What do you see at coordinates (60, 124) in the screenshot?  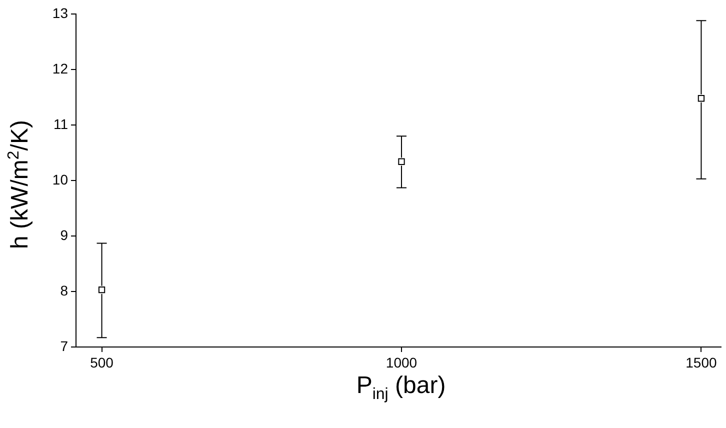 I see `y-tick-label: 11` at bounding box center [60, 124].